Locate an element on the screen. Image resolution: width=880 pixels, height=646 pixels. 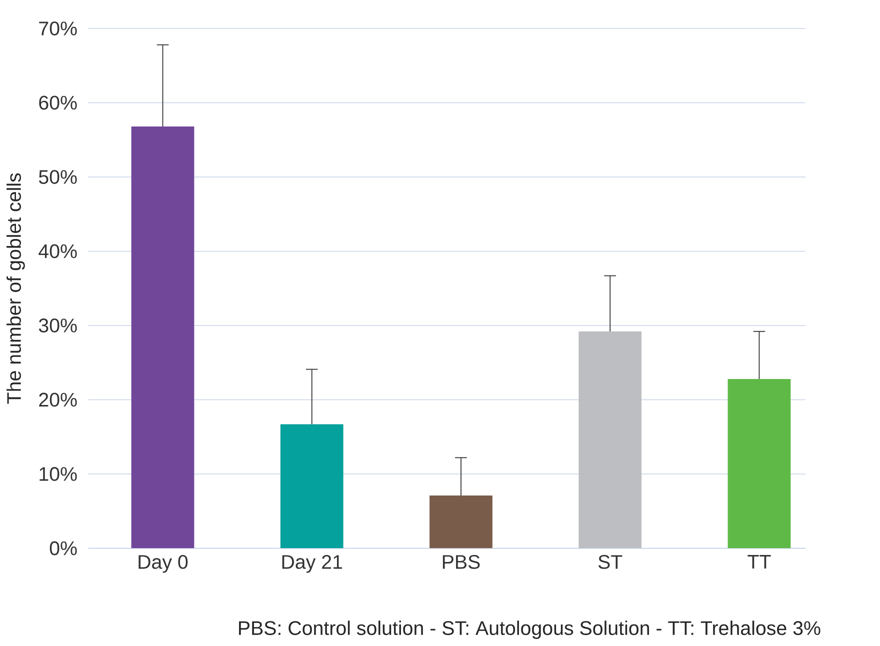
x-tick-label: Day 21 is located at coordinates (312, 564).